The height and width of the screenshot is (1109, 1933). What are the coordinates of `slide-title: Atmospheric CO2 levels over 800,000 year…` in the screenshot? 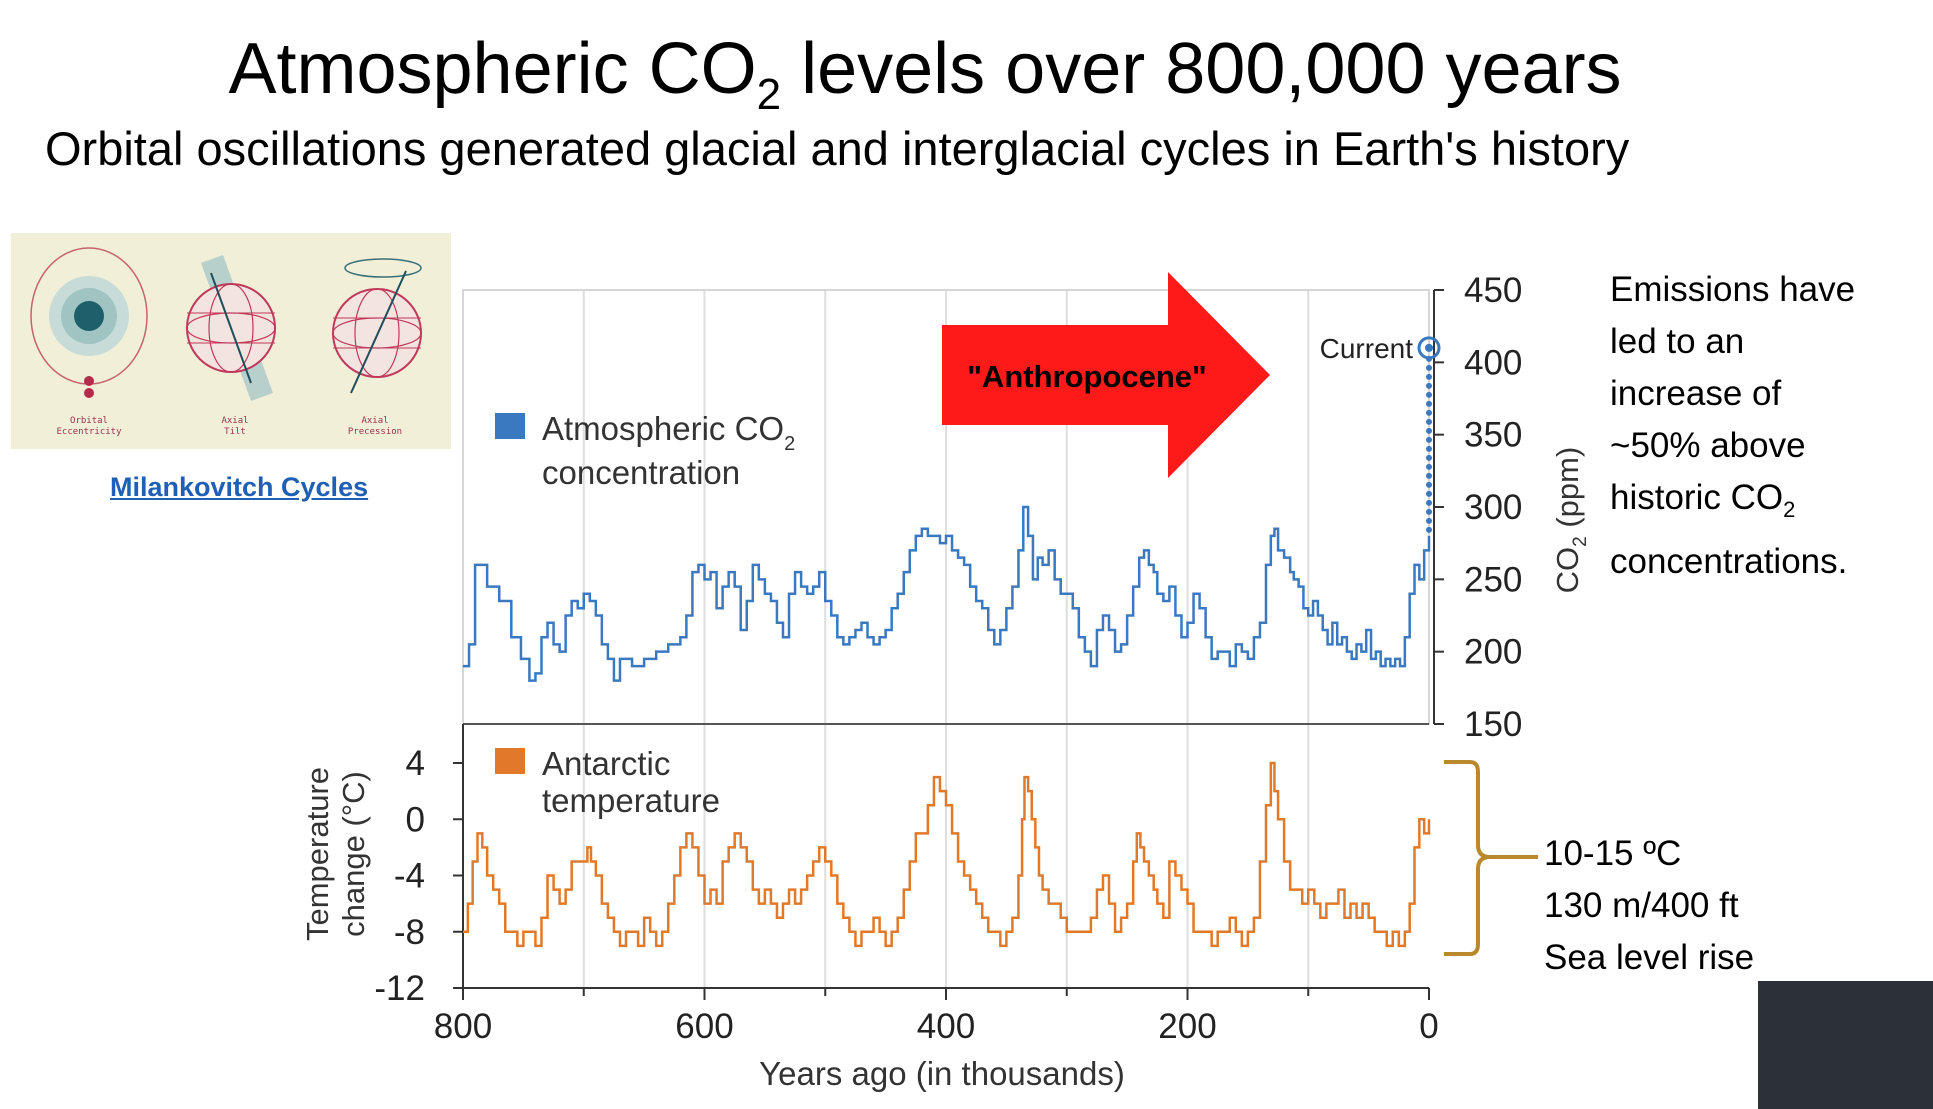 It's located at (925, 71).